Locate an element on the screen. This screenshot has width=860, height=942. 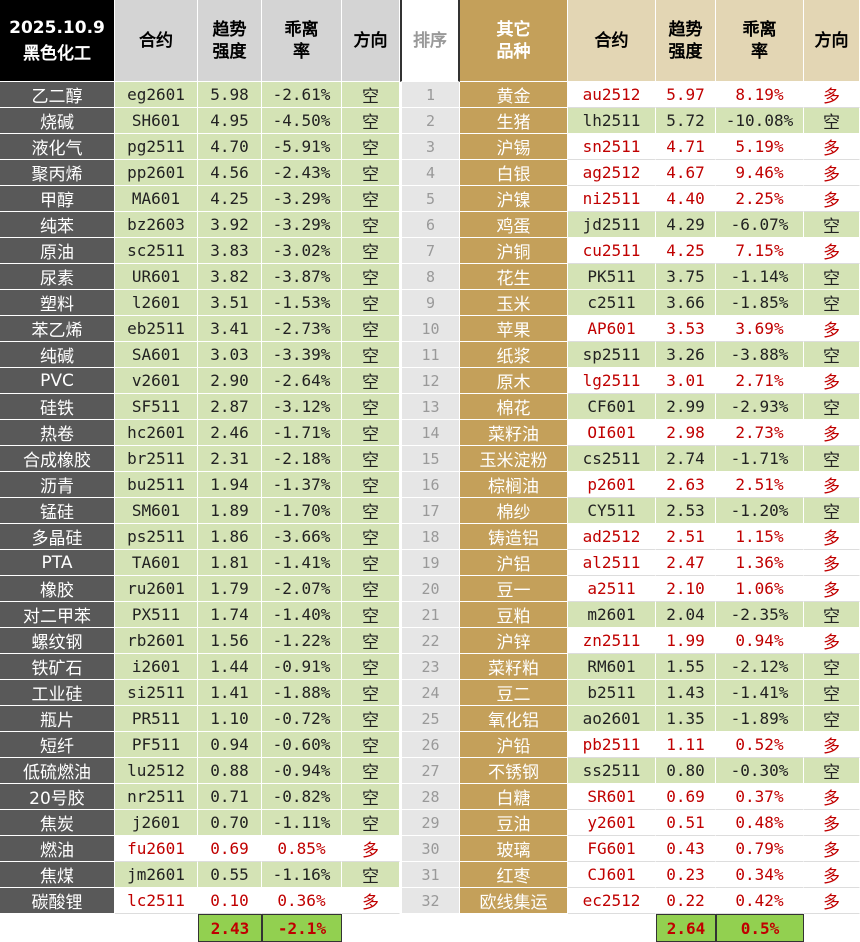
right-contract: b2511 is located at coordinates (612, 693).